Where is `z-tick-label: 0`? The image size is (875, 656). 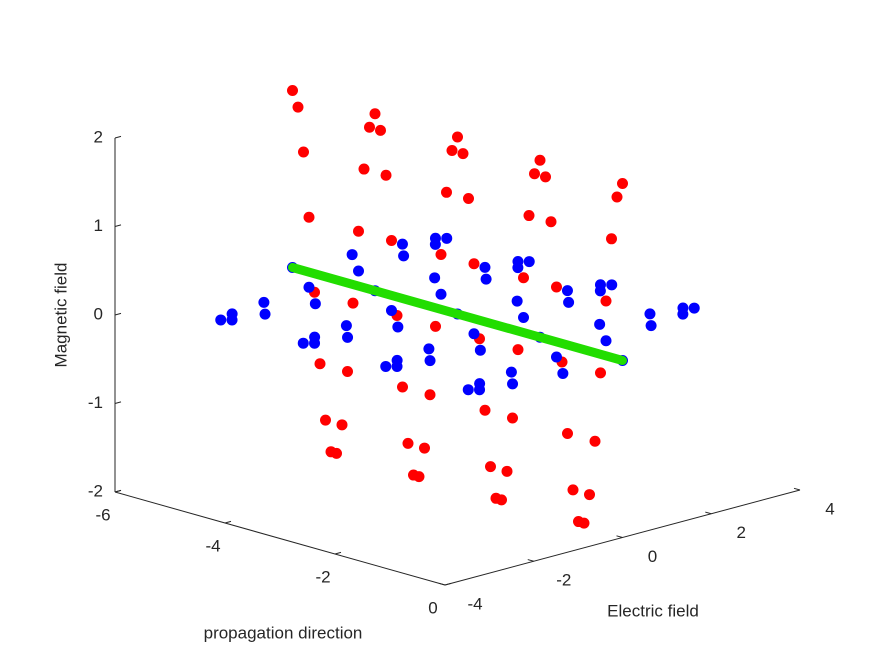
z-tick-label: 0 is located at coordinates (98, 313).